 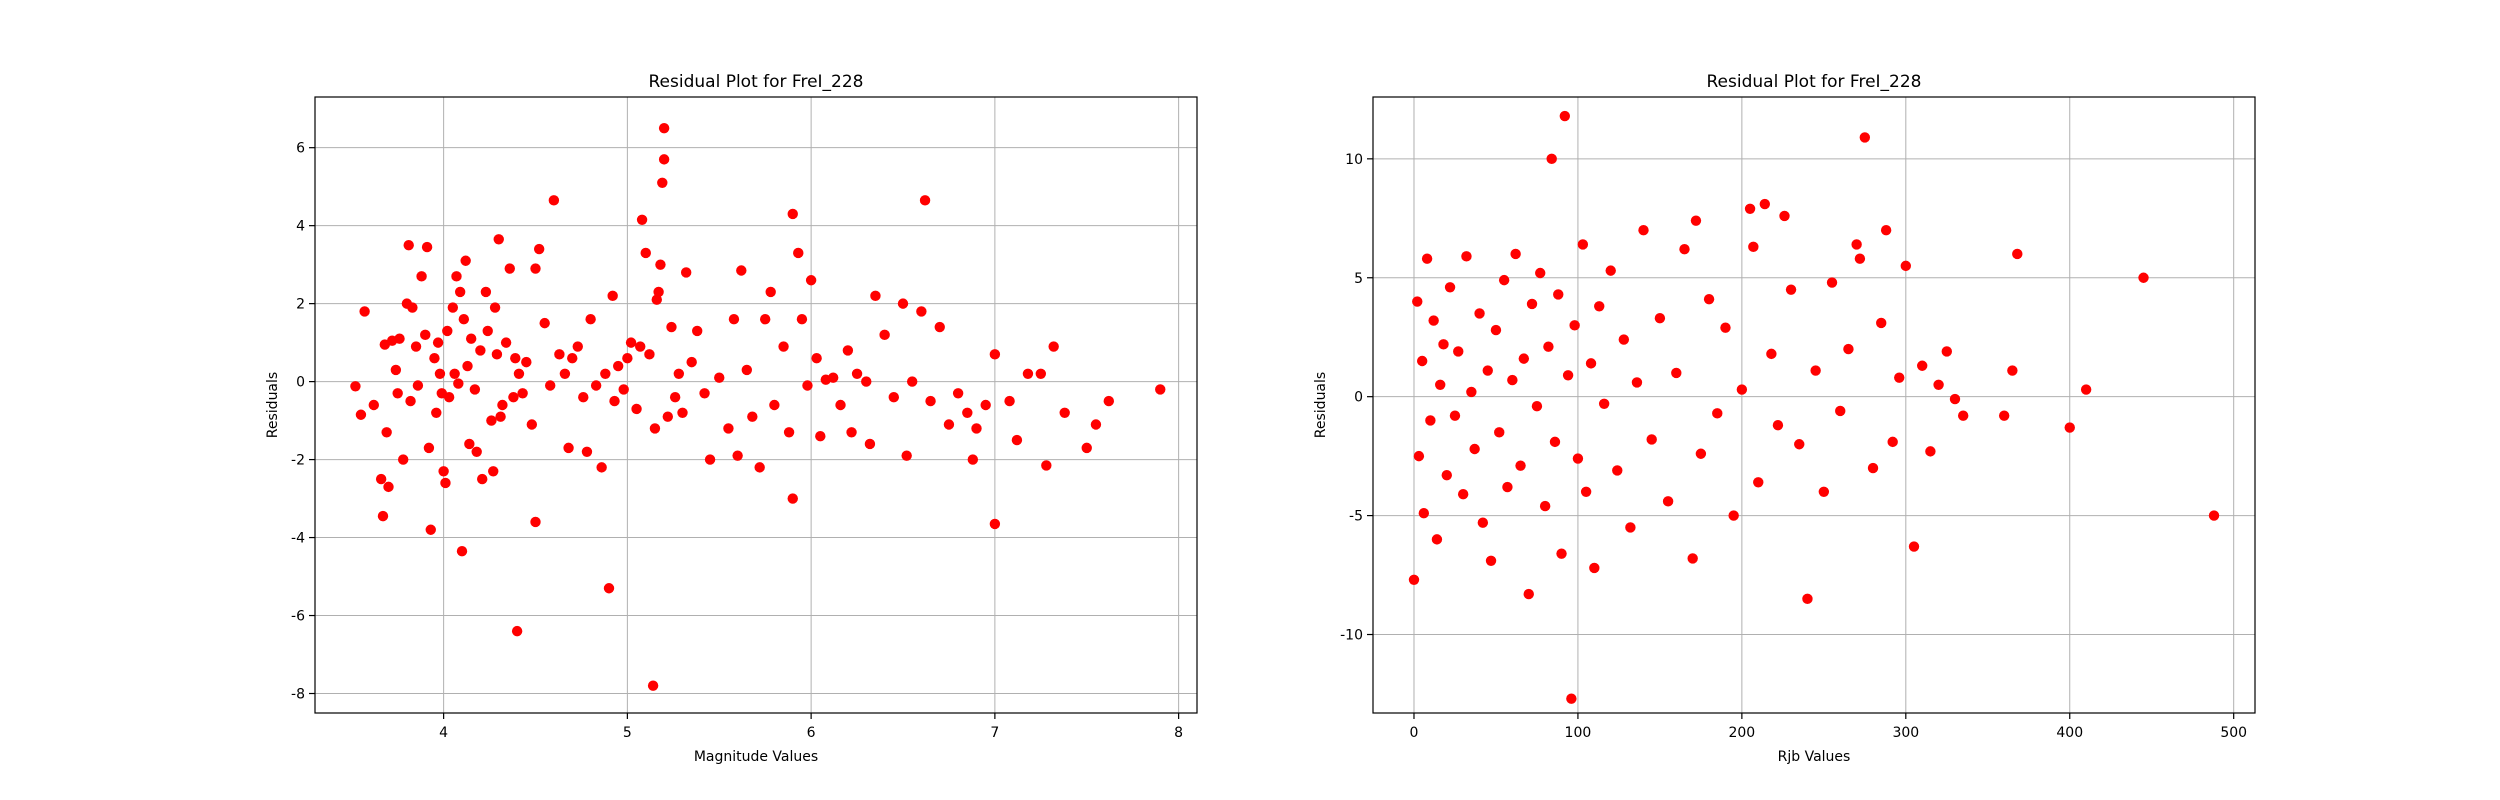 I want to click on y-tick-label: -10, so click(x=1351, y=636).